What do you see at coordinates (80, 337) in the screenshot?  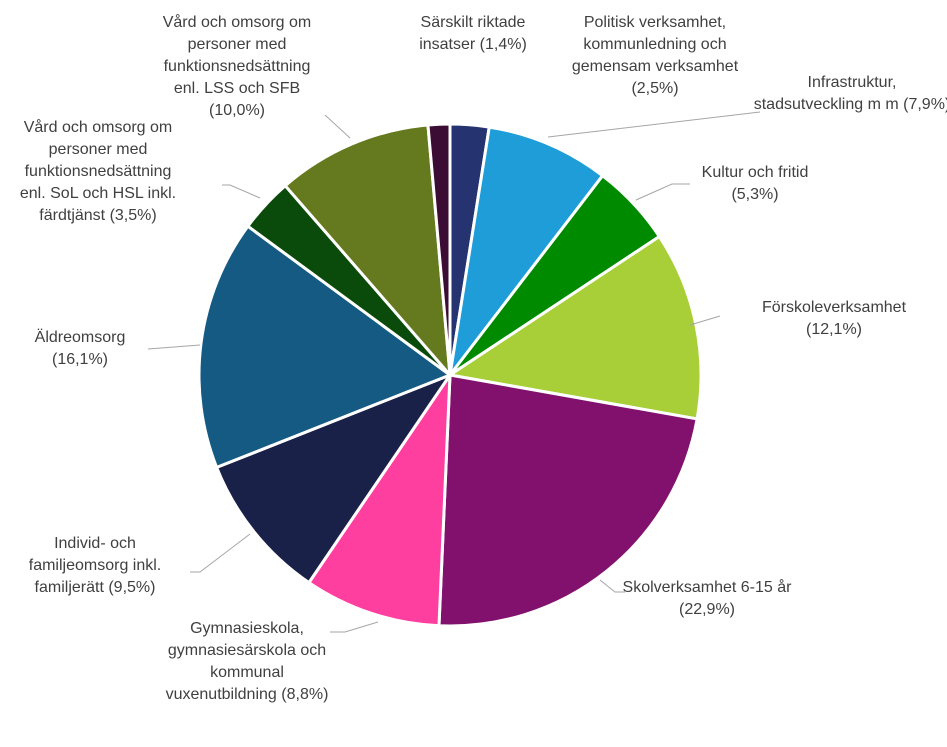 I see `category-label: Äldreomsorg` at bounding box center [80, 337].